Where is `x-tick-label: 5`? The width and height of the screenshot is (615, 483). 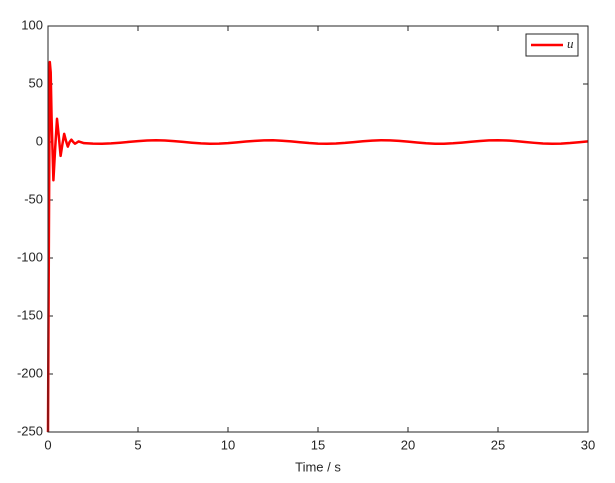 x-tick-label: 5 is located at coordinates (137, 444).